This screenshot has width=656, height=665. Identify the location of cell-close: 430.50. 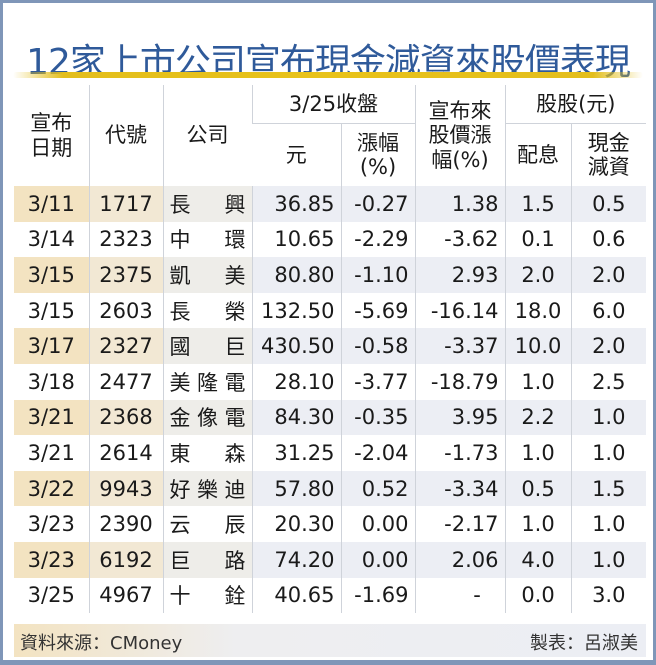
(296, 346).